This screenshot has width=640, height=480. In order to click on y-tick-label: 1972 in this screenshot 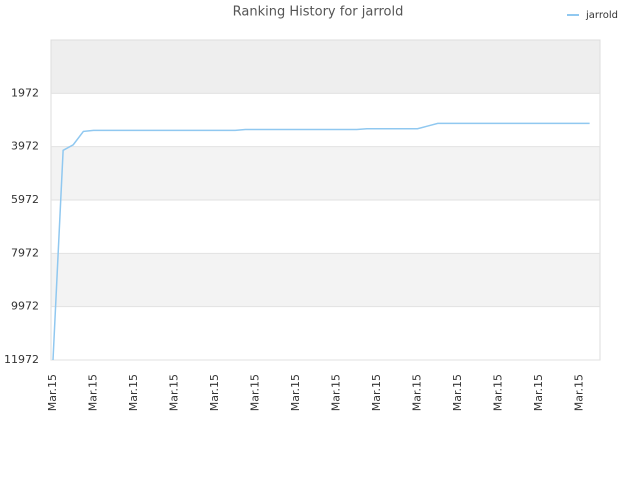, I will do `click(25, 92)`.